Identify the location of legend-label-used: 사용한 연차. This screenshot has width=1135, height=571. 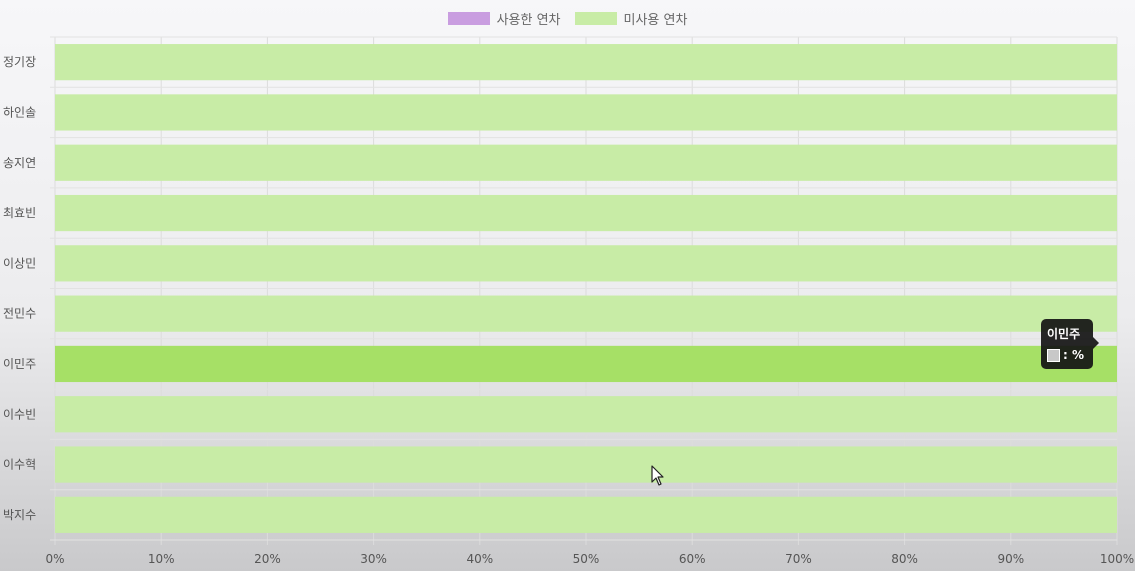
(528, 20).